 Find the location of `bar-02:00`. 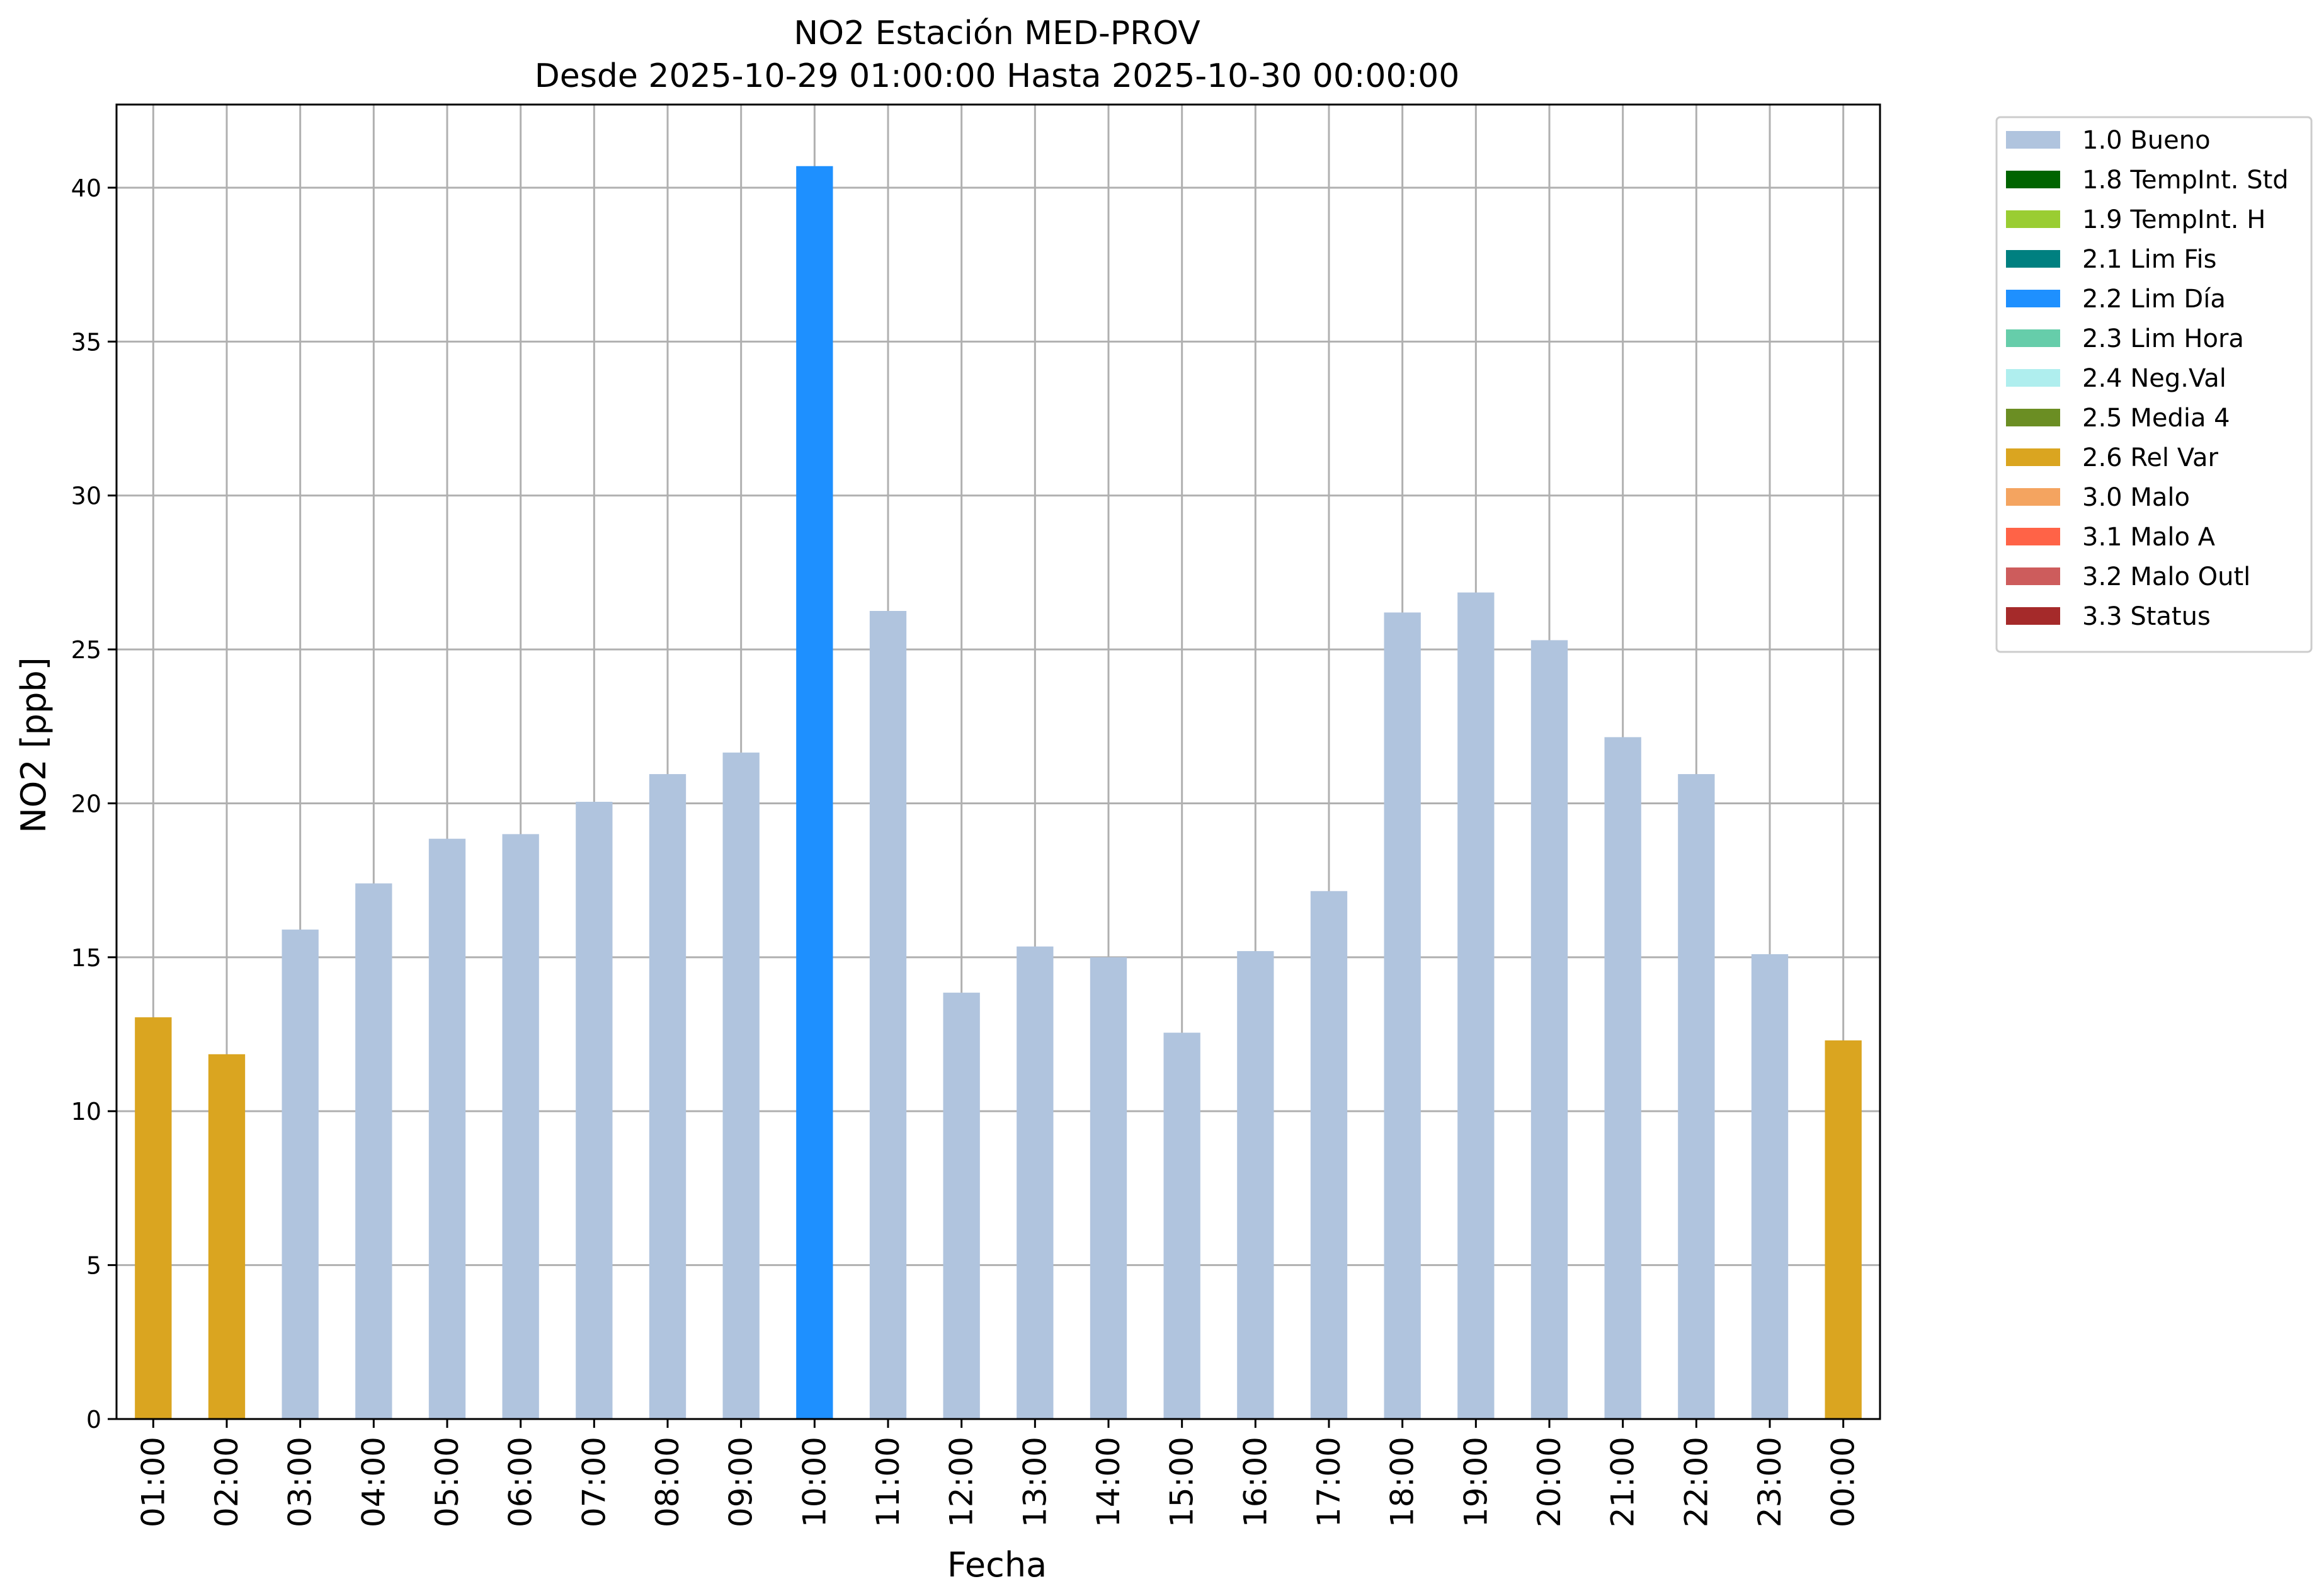

bar-02:00 is located at coordinates (227, 1236).